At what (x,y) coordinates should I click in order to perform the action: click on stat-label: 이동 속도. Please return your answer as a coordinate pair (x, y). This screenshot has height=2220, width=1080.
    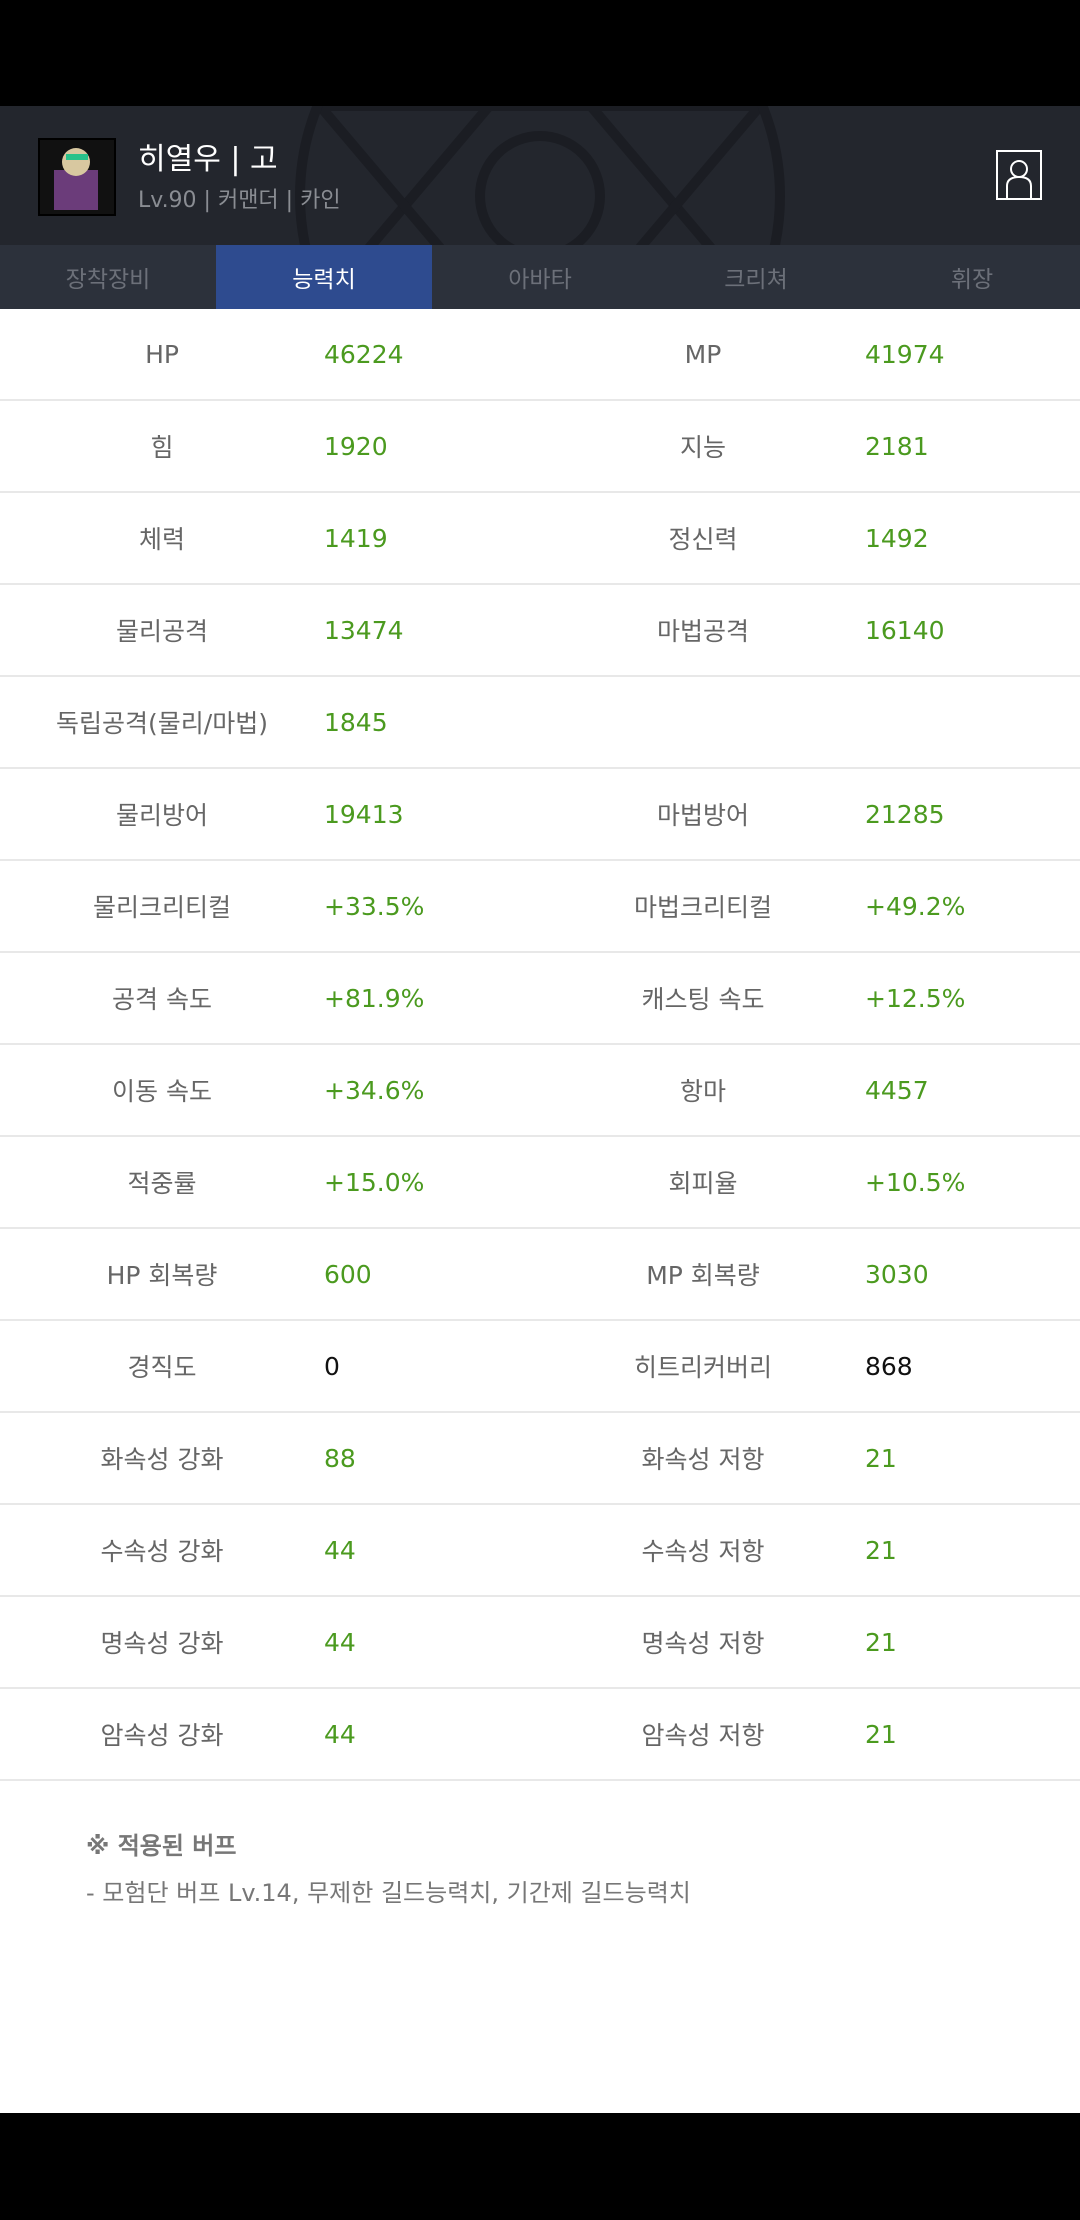
    Looking at the image, I should click on (162, 1091).